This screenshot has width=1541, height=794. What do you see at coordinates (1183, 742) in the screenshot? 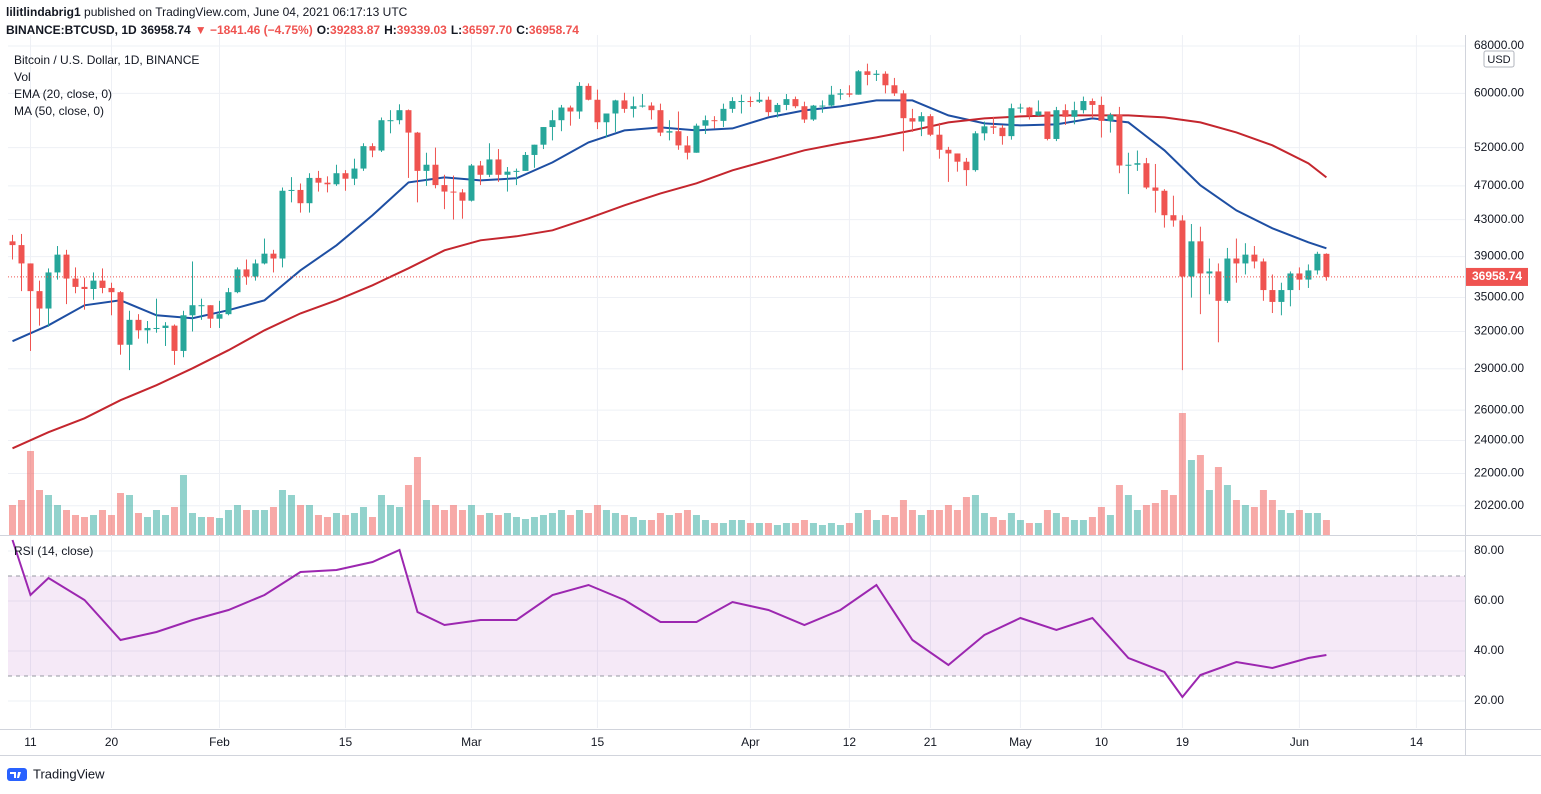
I see `x-tick-label: 19` at bounding box center [1183, 742].